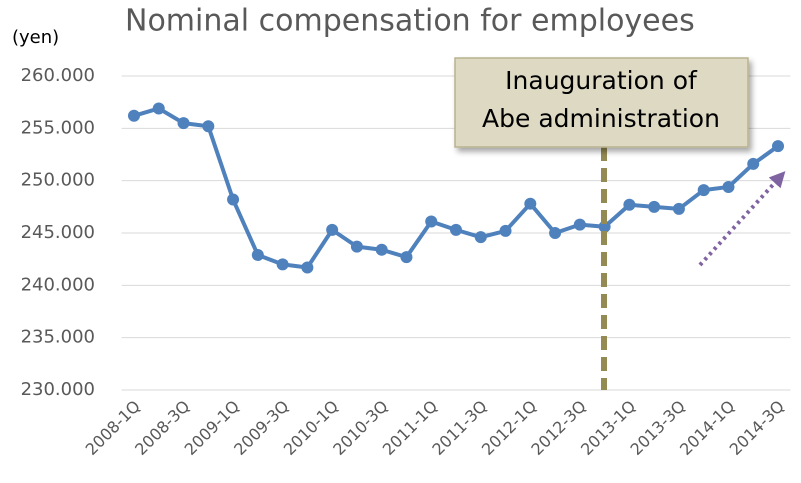  Describe the element at coordinates (410, 21) in the screenshot. I see `chart-title: Nominal compensation for employees` at that location.